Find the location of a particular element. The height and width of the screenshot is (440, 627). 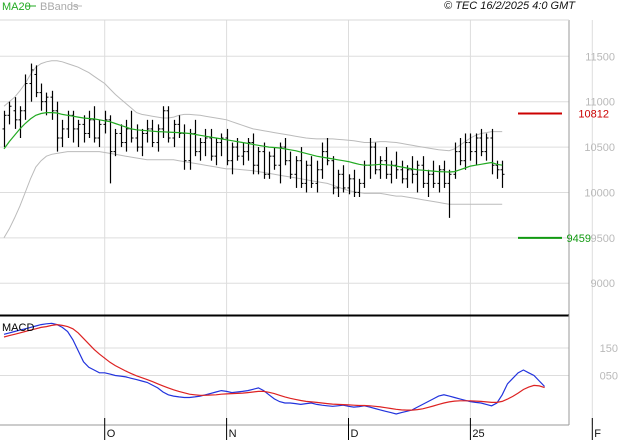

price-levels: 10812 9459 is located at coordinates (563, 176).